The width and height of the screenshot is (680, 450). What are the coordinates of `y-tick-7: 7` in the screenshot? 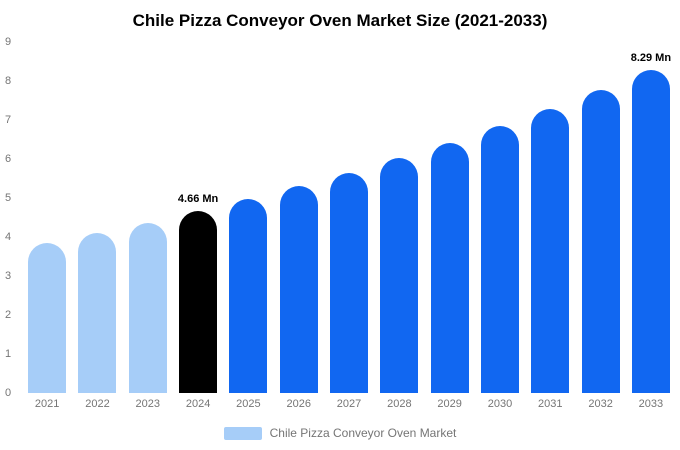 It's located at (8, 120).